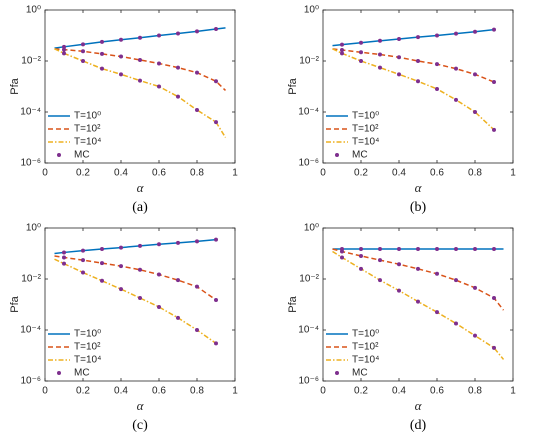 This screenshot has height=435, width=550. Describe the element at coordinates (45, 391) in the screenshot. I see `x-tick-label: 0` at that location.